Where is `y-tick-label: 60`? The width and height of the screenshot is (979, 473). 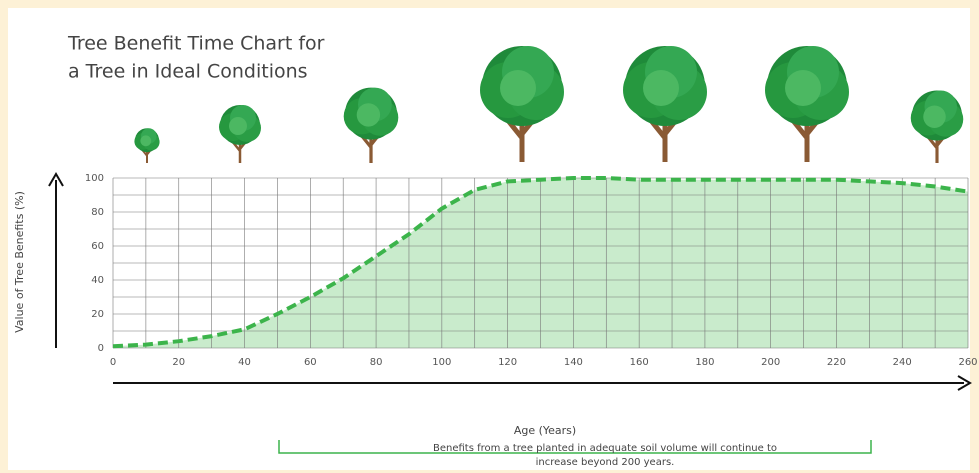 y-tick-label: 60 is located at coordinates (97, 246).